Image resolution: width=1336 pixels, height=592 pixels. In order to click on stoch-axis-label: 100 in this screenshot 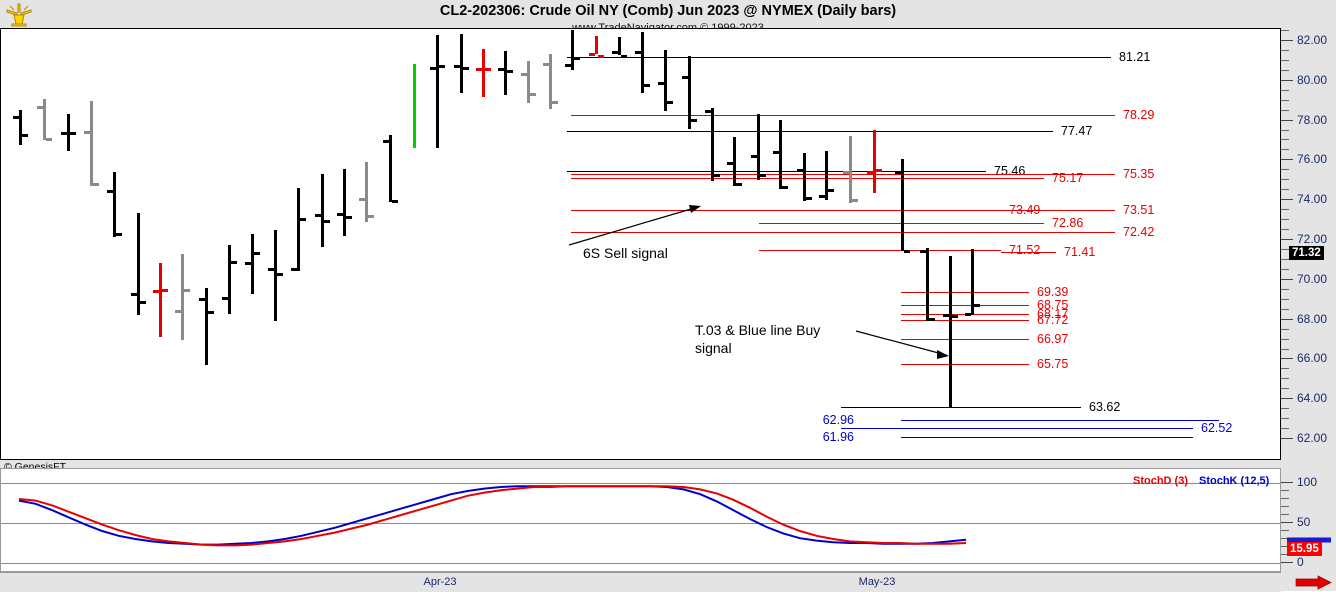, I will do `click(1307, 482)`.